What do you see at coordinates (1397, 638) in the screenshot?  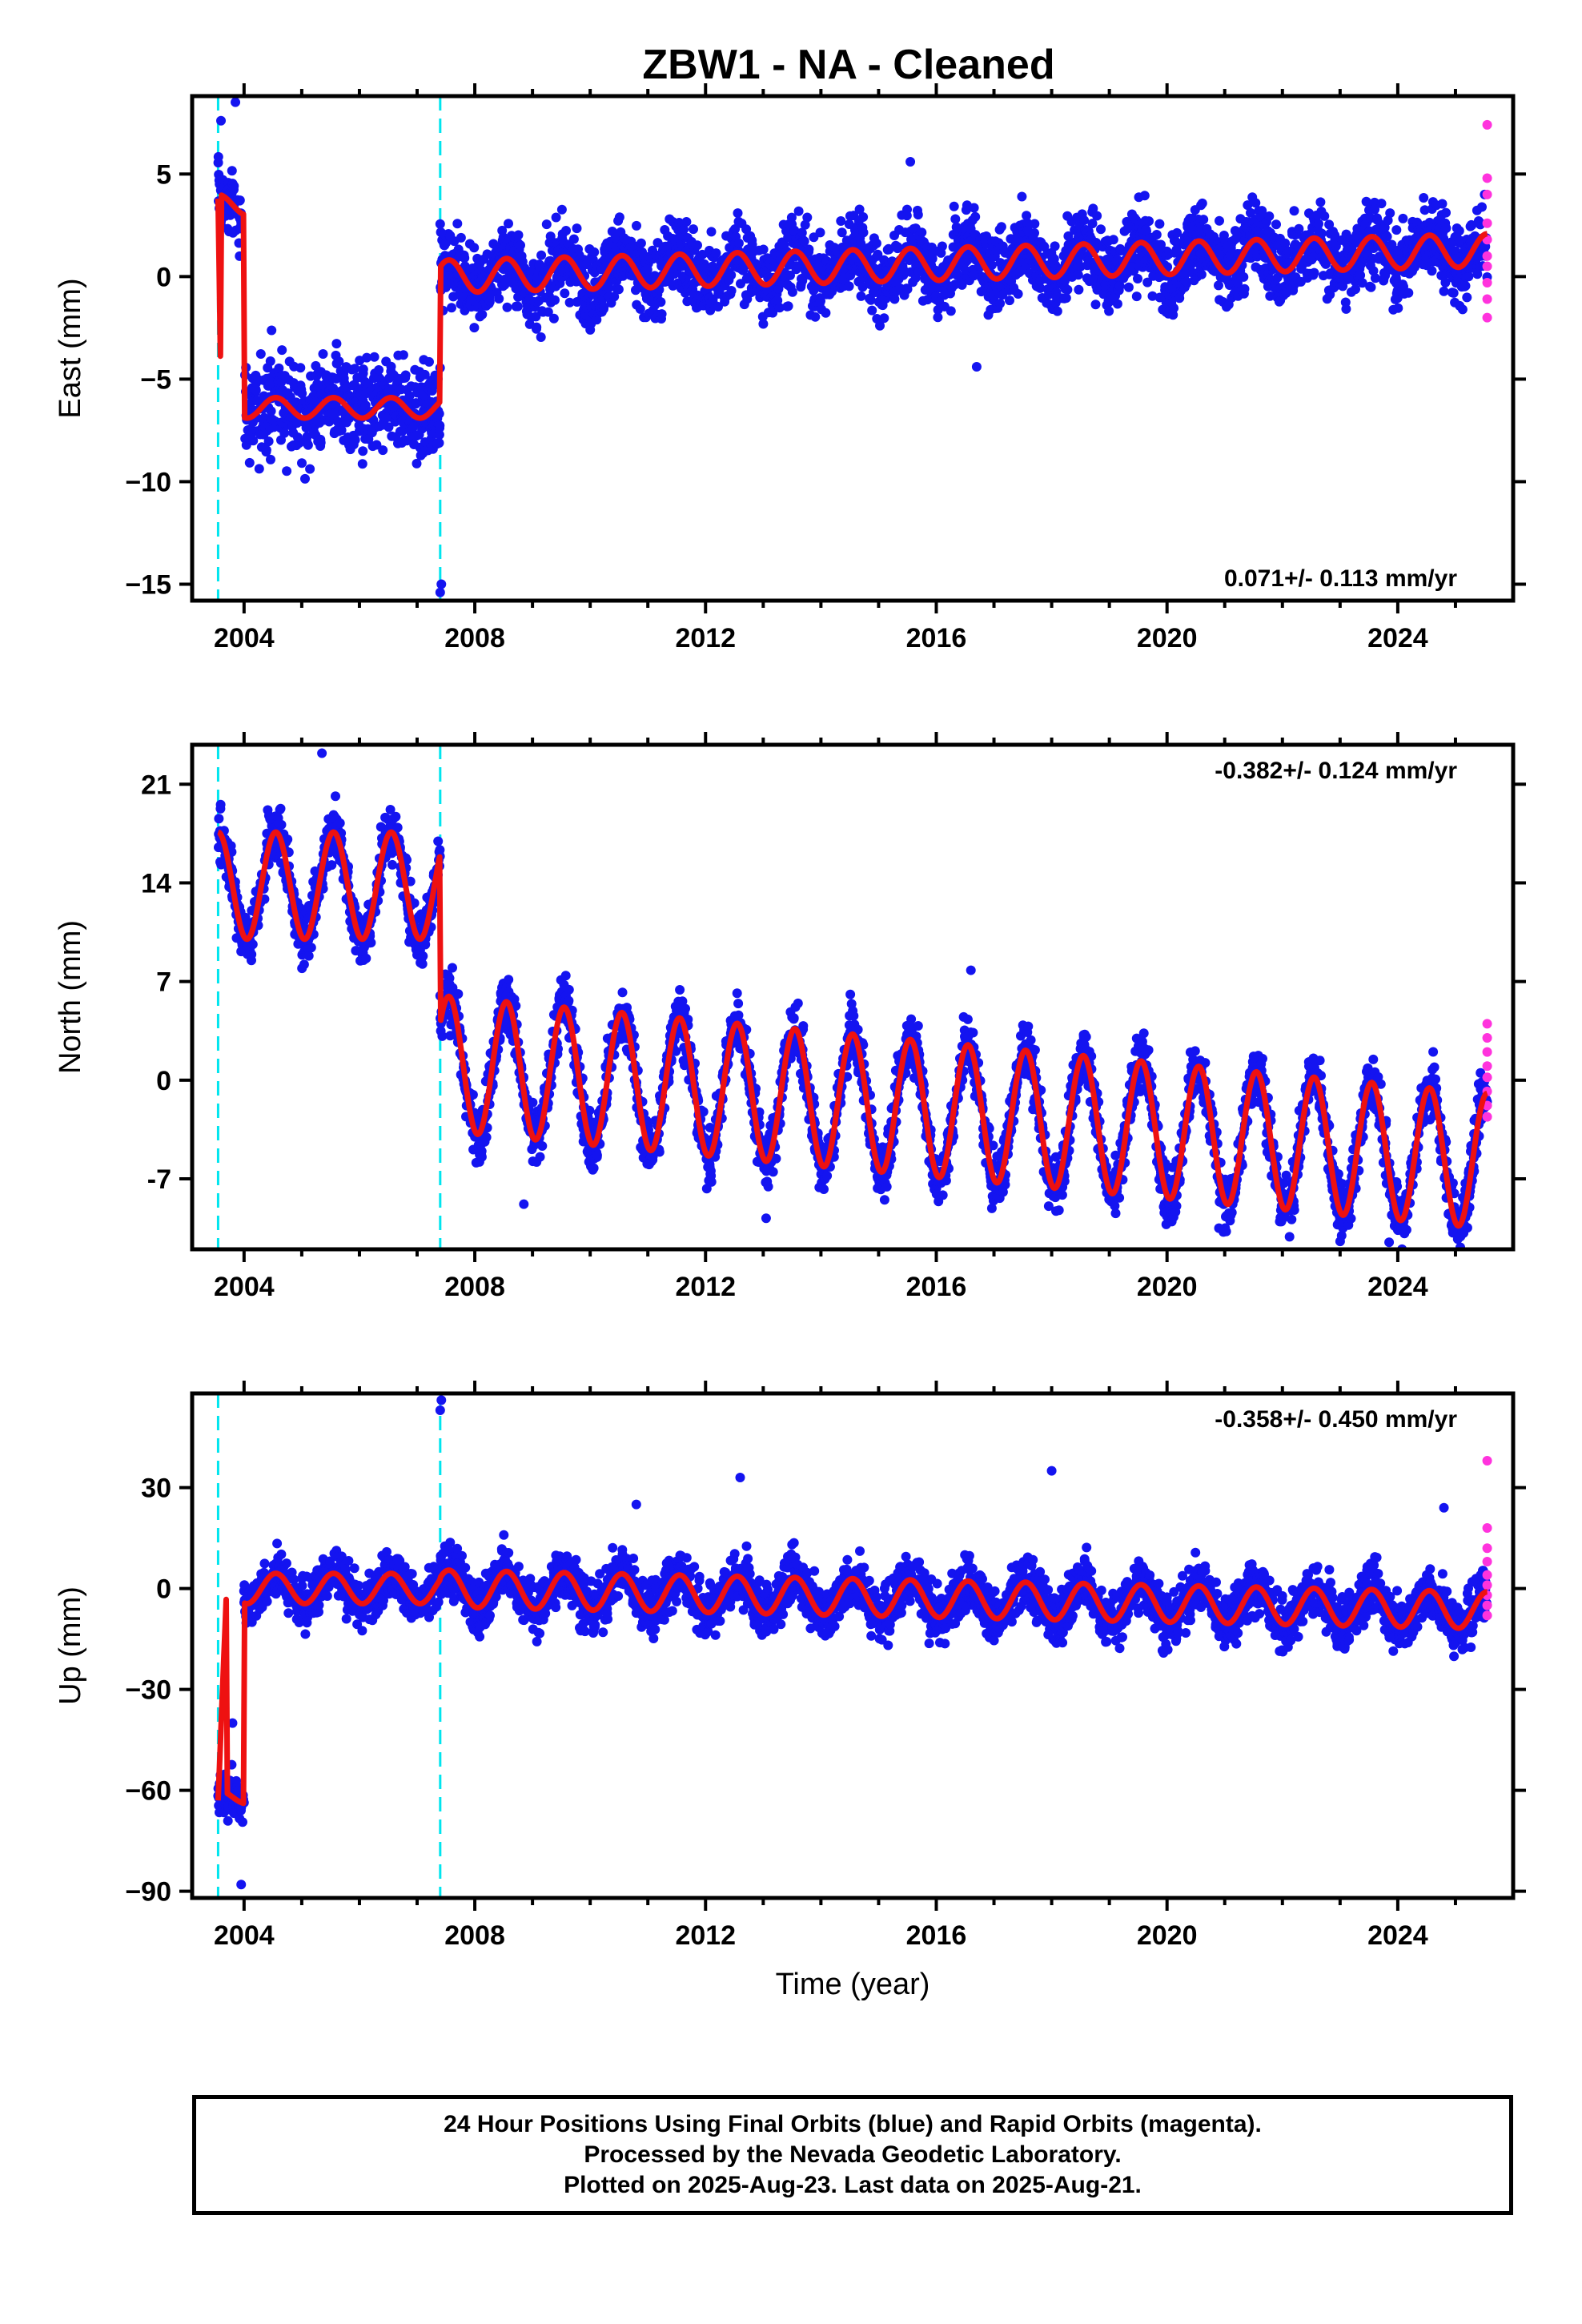 I see `east-x-tick-label: 2024` at bounding box center [1397, 638].